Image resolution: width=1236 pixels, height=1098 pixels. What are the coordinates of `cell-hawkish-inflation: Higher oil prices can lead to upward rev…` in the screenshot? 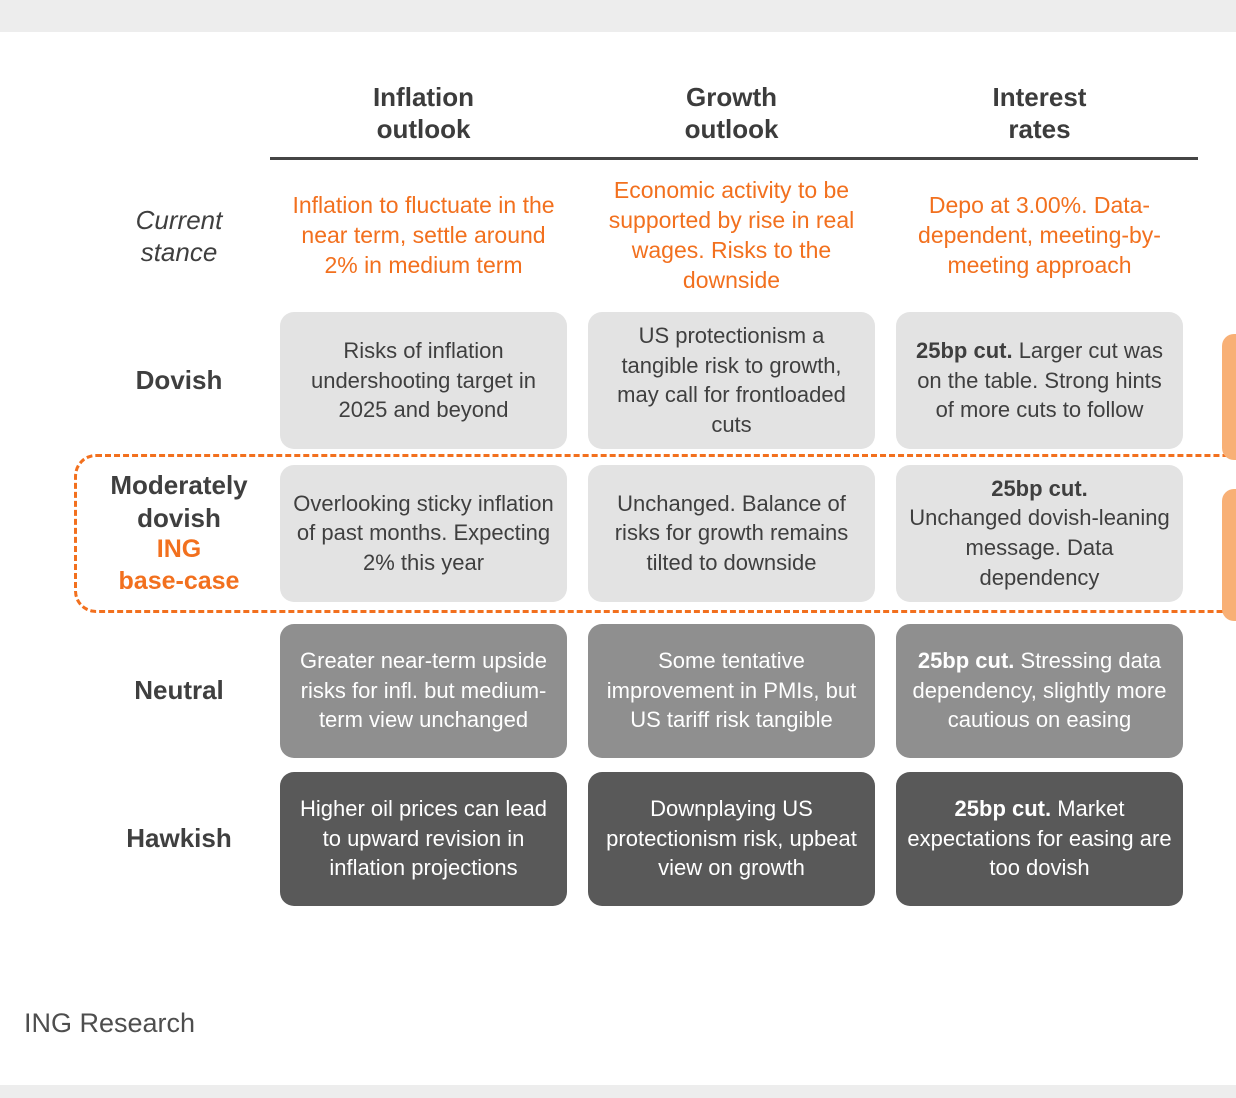 It's located at (423, 838).